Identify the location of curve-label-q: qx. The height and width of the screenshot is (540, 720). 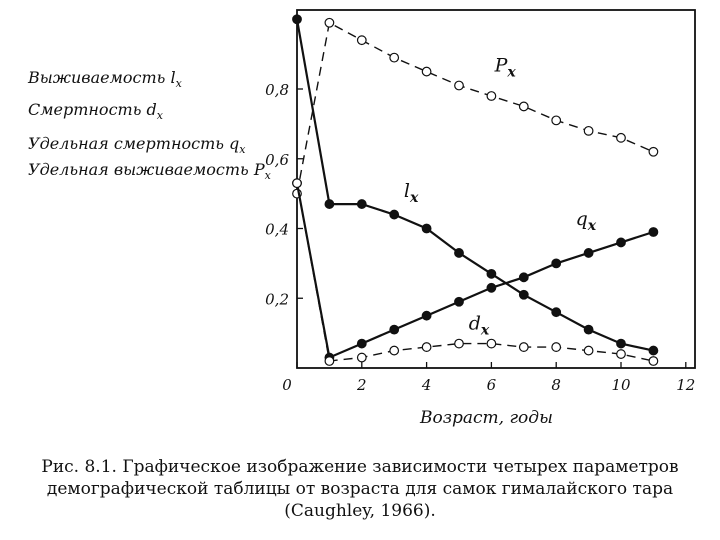
(586, 221).